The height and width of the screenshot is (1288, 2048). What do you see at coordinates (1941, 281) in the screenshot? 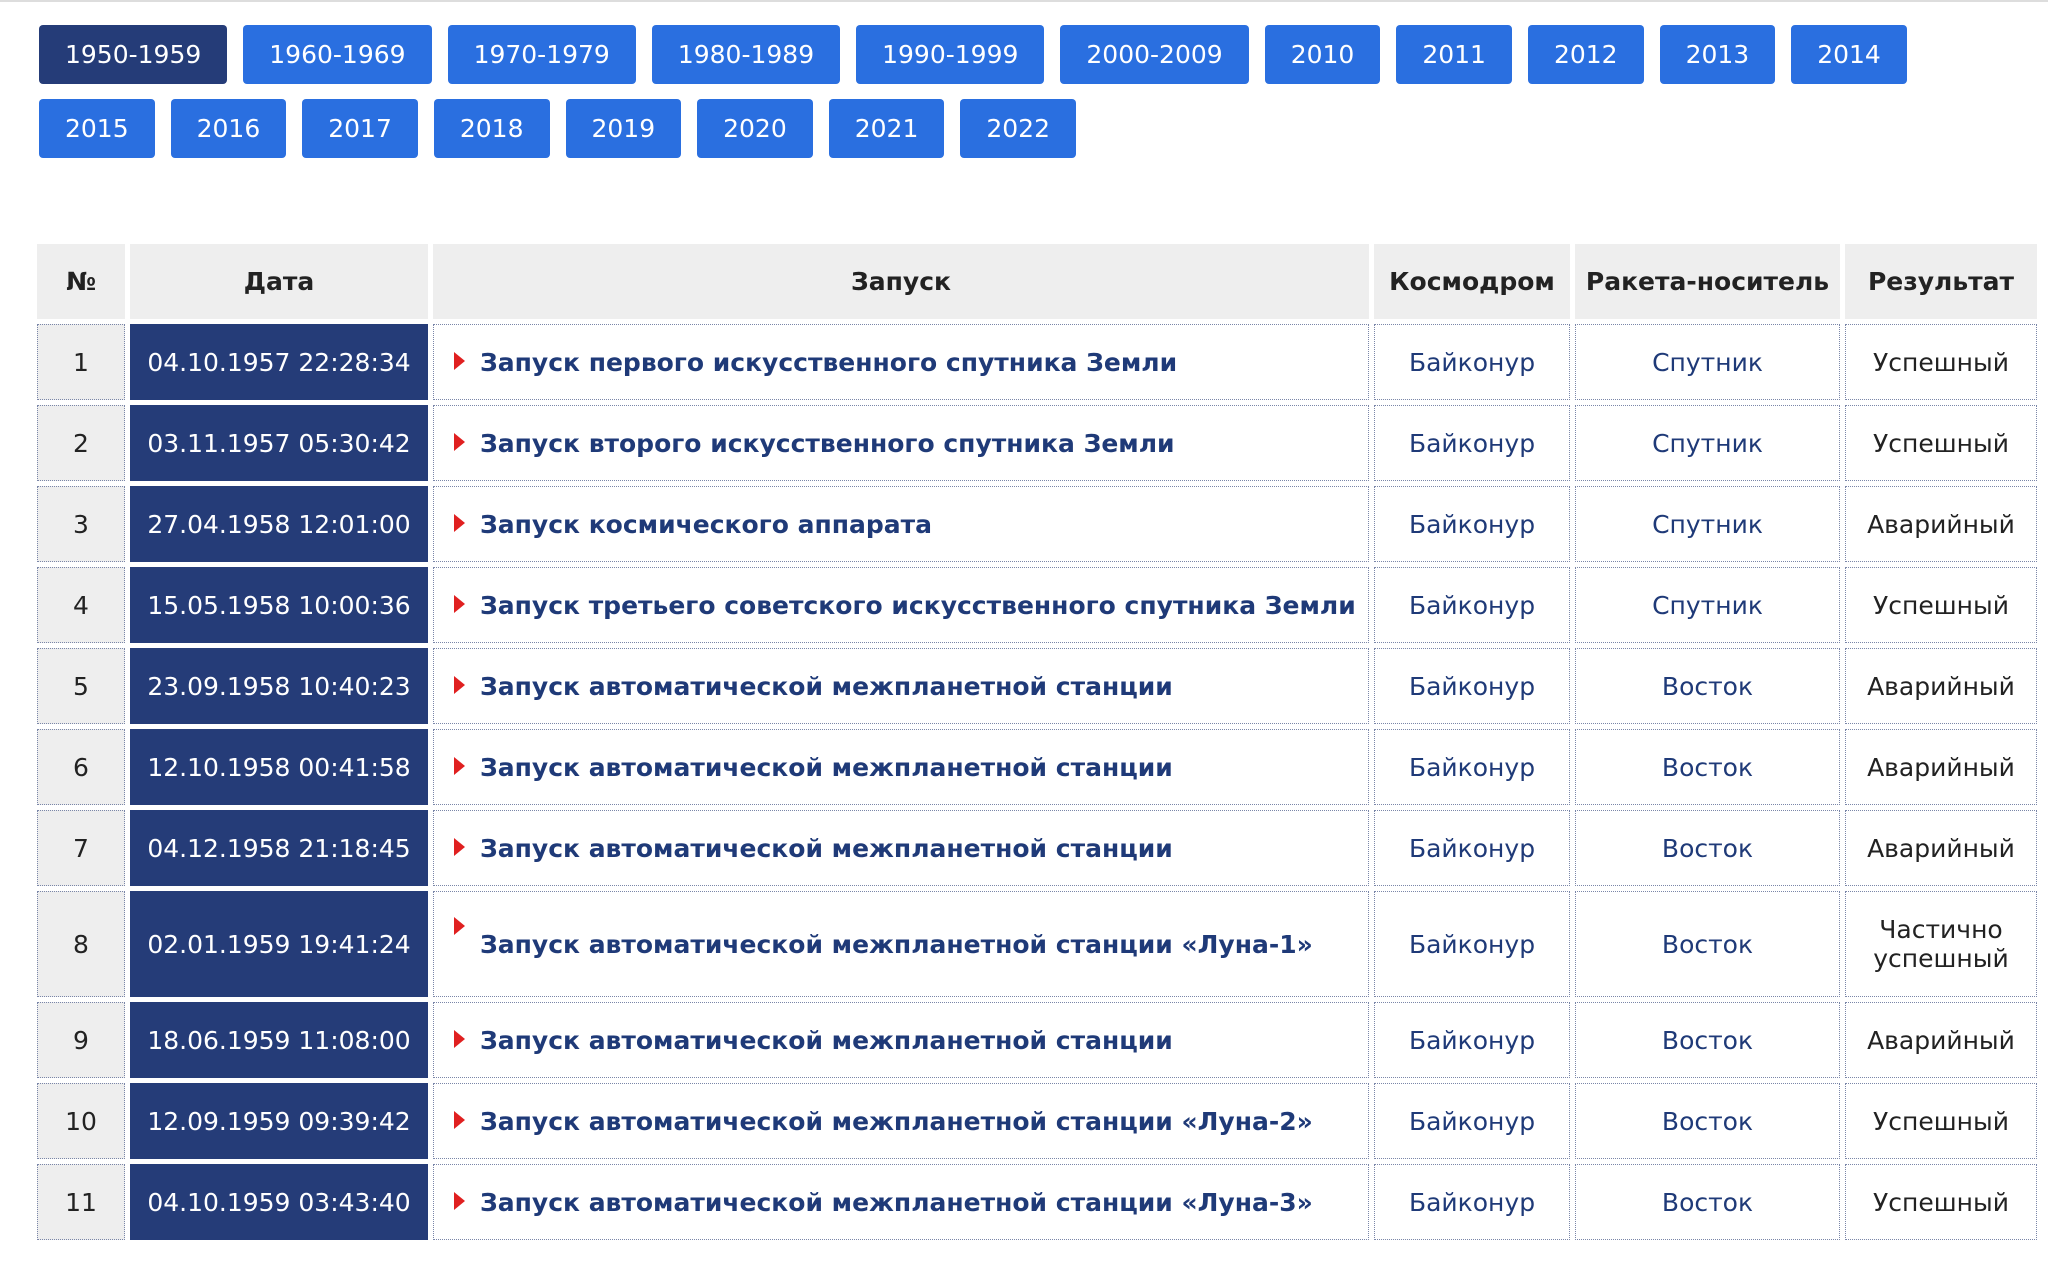
I see `column-header: Результат` at bounding box center [1941, 281].